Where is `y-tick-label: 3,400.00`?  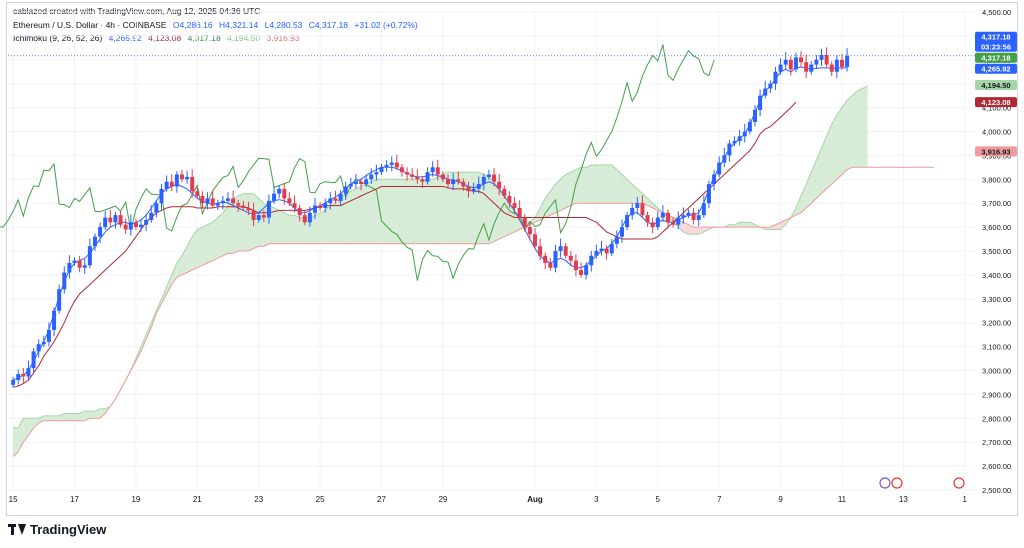 y-tick-label: 3,400.00 is located at coordinates (996, 275).